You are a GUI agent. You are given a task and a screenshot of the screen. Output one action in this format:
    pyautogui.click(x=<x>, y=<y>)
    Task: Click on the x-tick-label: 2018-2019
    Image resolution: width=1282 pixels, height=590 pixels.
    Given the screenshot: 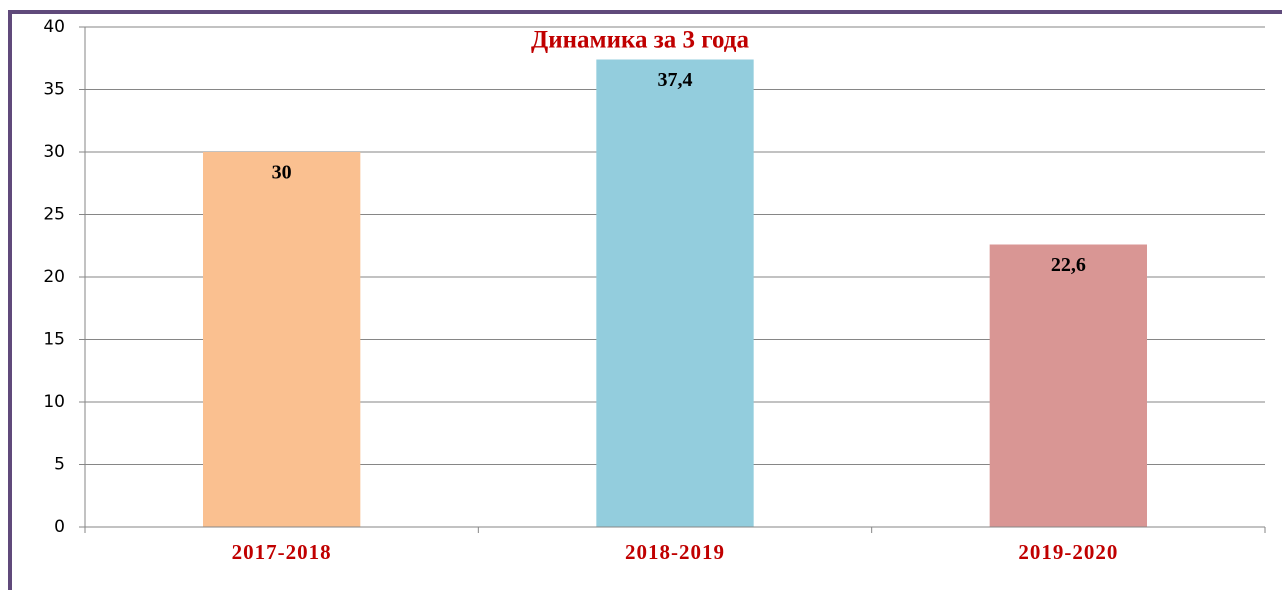 What is the action you would take?
    pyautogui.click(x=675, y=552)
    